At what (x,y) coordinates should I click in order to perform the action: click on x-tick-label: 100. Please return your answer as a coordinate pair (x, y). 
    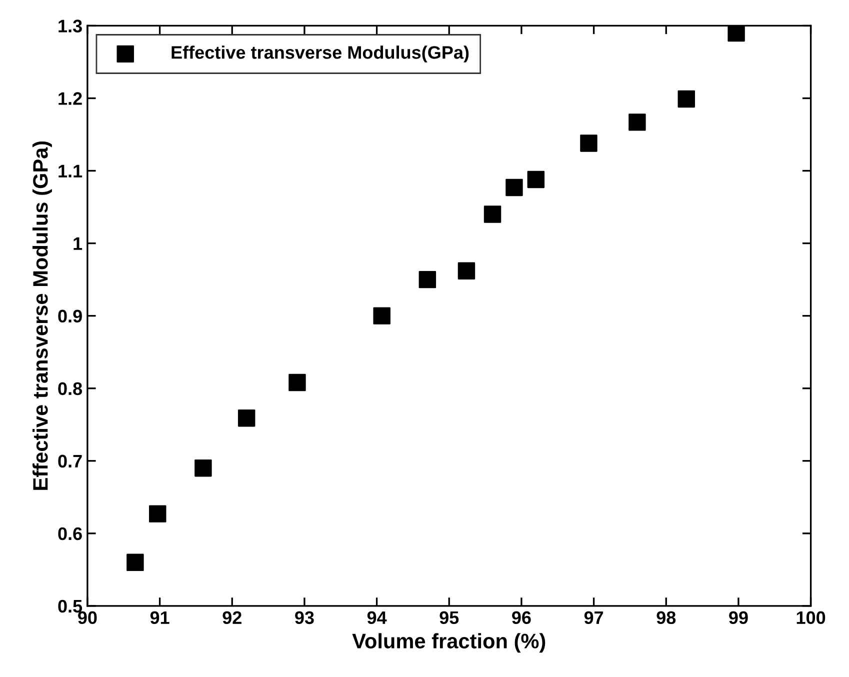
    Looking at the image, I should click on (811, 617).